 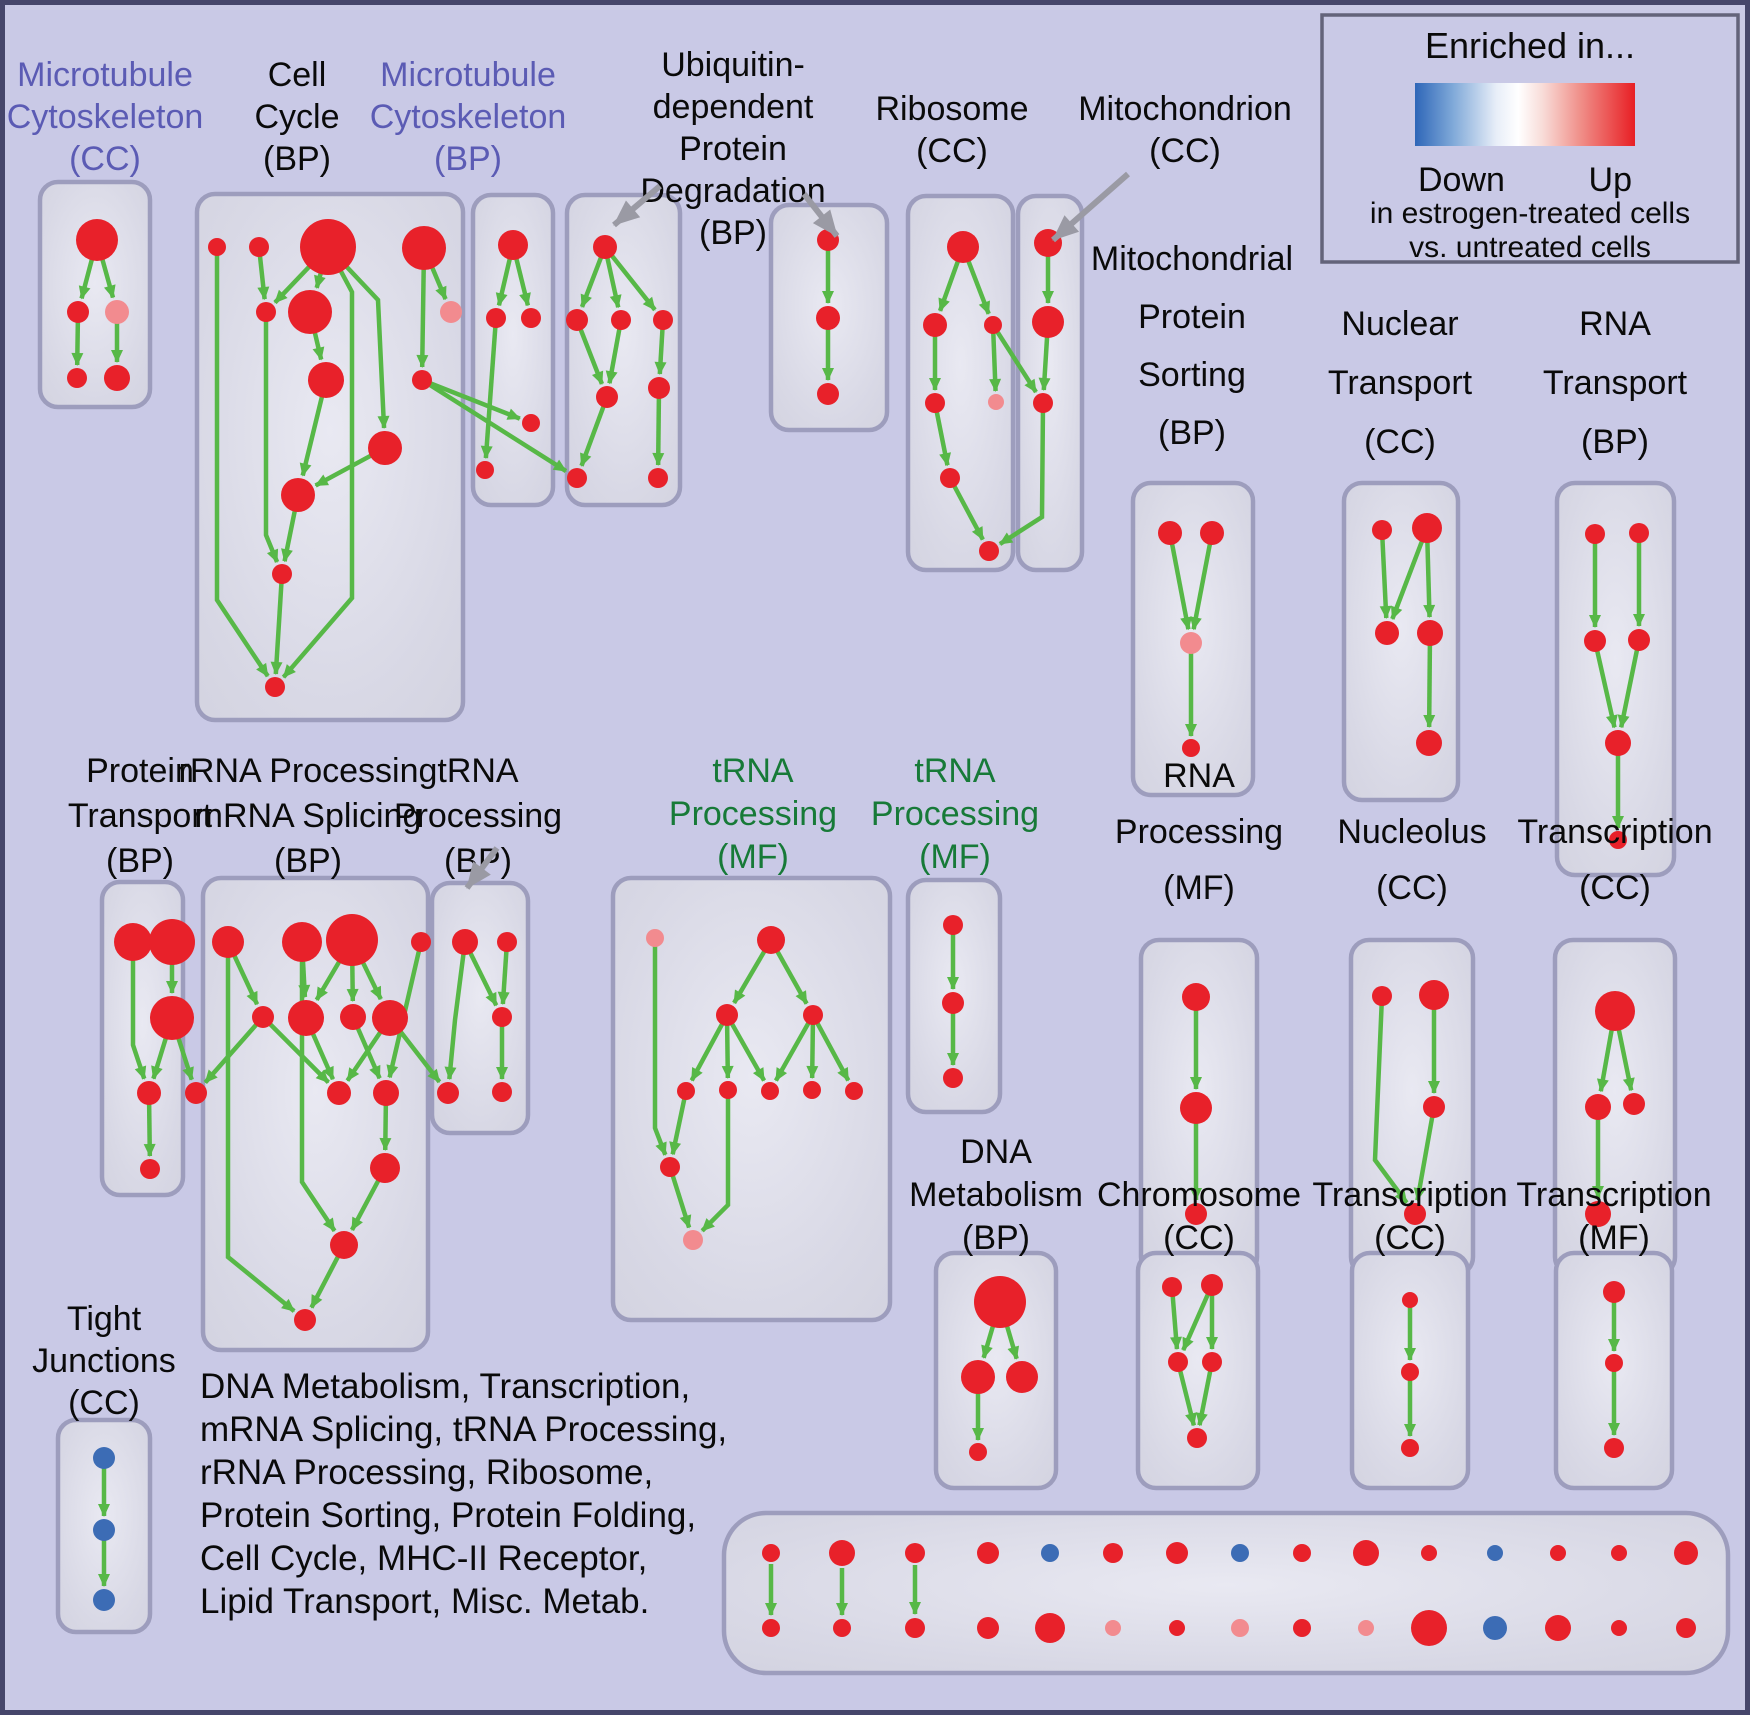 What do you see at coordinates (95, 294) in the screenshot?
I see `cluster-box-mt-cc` at bounding box center [95, 294].